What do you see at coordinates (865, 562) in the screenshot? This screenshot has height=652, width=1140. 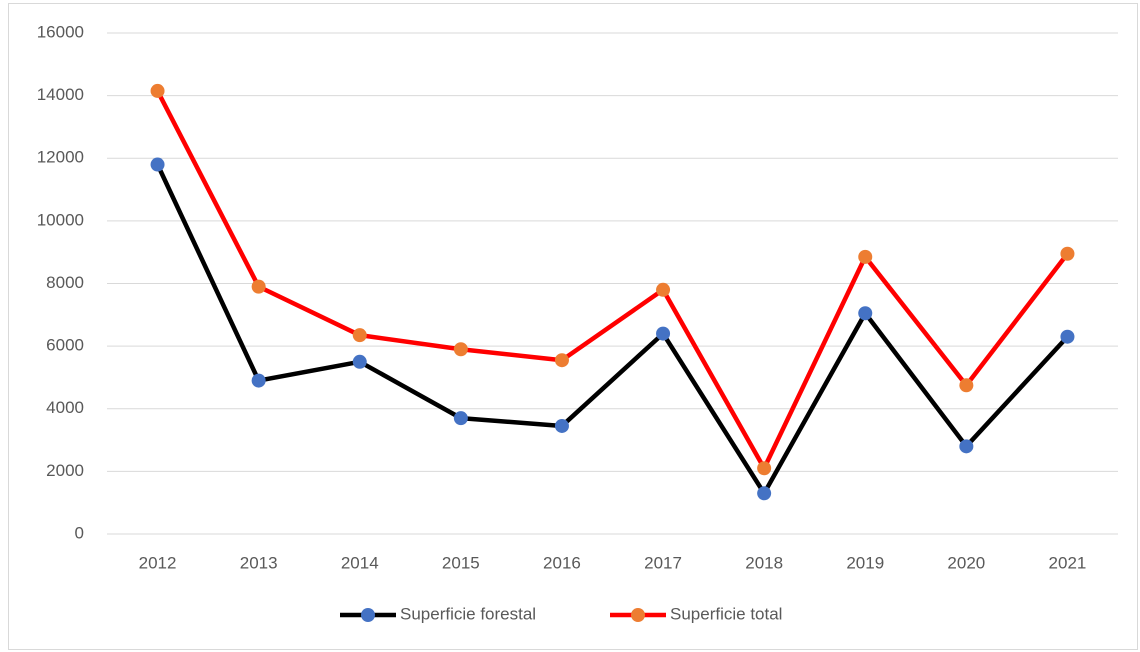 I see `x-tick-label: 2019` at bounding box center [865, 562].